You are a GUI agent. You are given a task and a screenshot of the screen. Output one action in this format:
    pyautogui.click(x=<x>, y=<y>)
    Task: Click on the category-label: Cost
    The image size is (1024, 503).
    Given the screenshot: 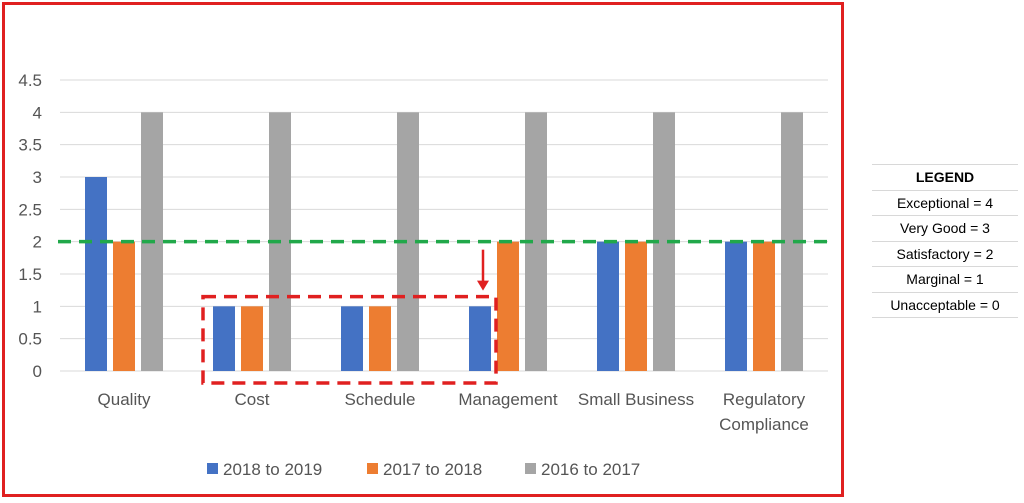 What is the action you would take?
    pyautogui.click(x=252, y=399)
    